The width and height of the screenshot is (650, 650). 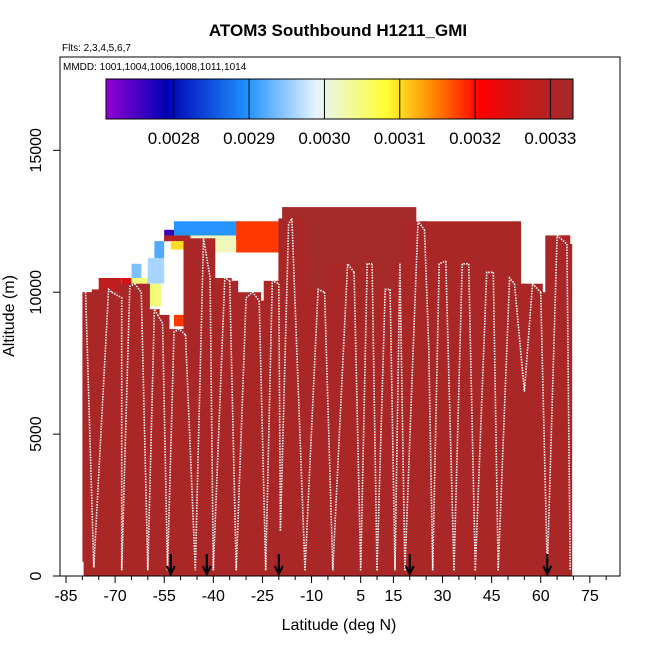 I want to click on x-axis-label: Latitude (deg N), so click(x=339, y=625).